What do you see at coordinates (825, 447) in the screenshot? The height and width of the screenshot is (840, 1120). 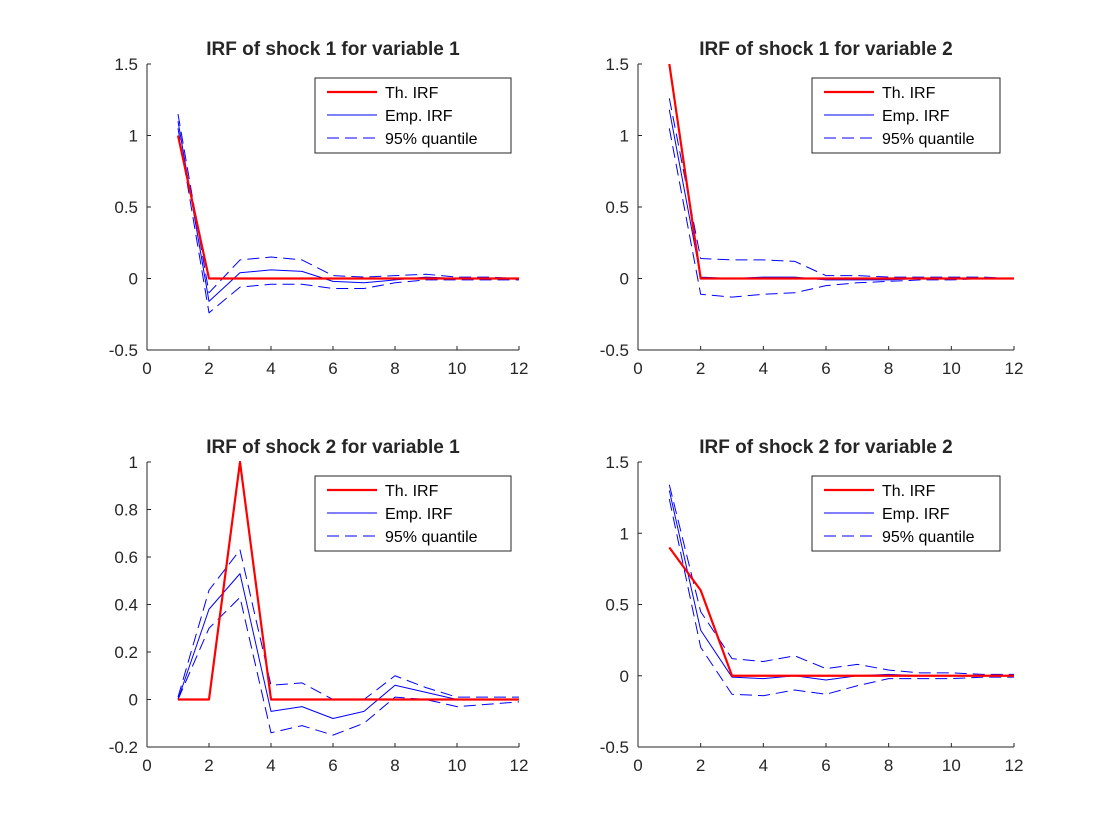 I see `chart-title: IRF of shock 2 for variable 2` at bounding box center [825, 447].